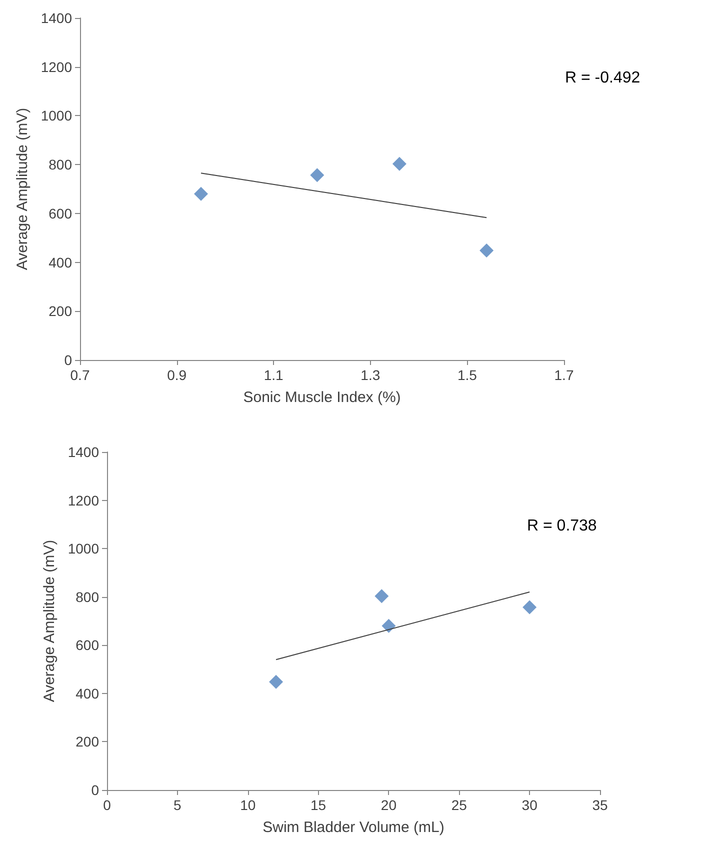  I want to click on x-tick-label: 15, so click(318, 805).